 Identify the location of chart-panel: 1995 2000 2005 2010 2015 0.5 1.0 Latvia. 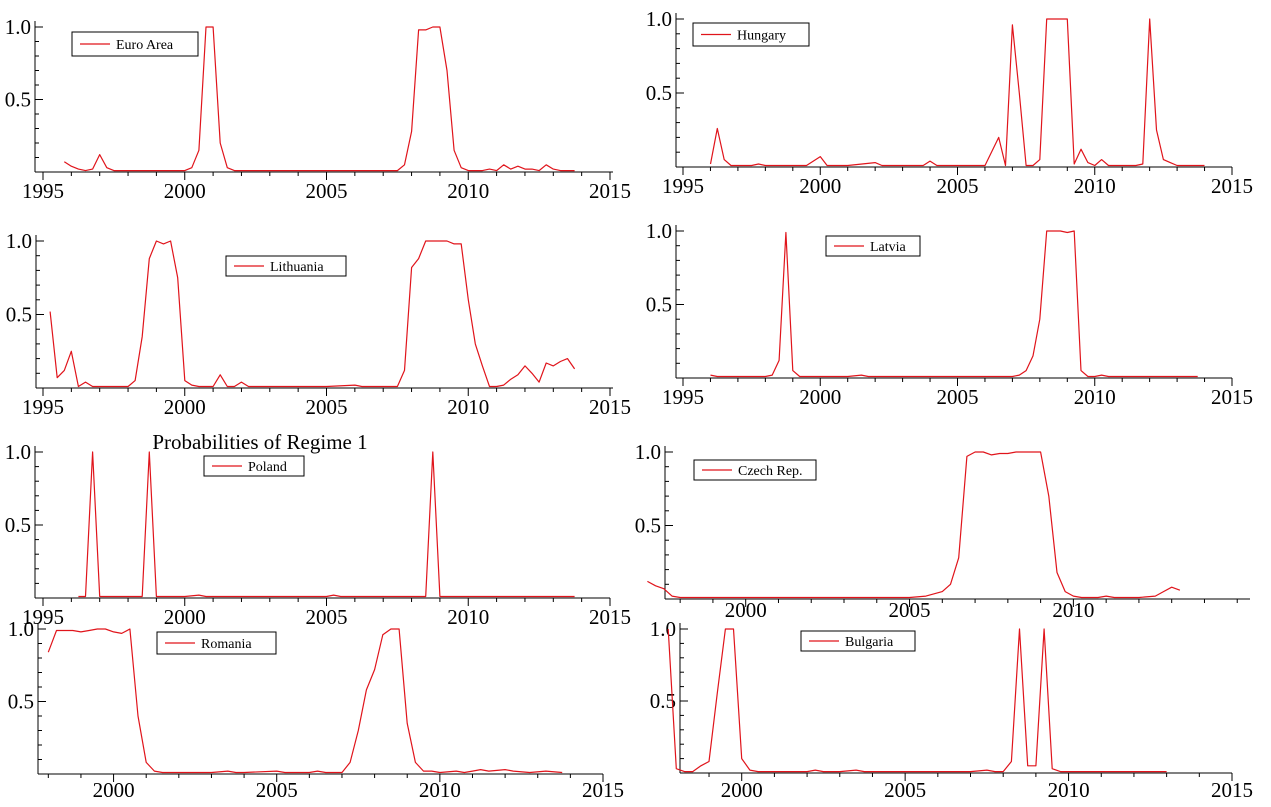
(949, 314).